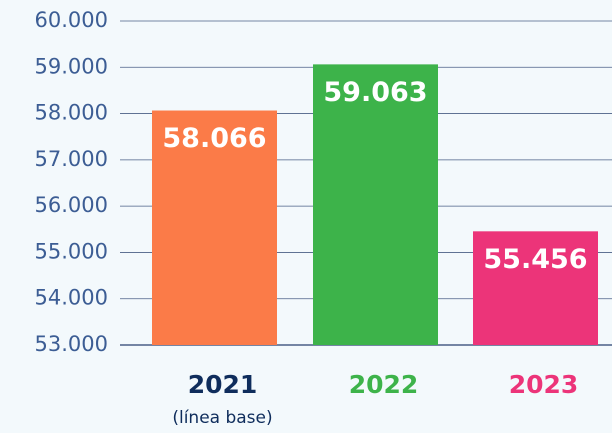 The height and width of the screenshot is (433, 612). I want to click on y-tick-label: 58.000, so click(71, 113).